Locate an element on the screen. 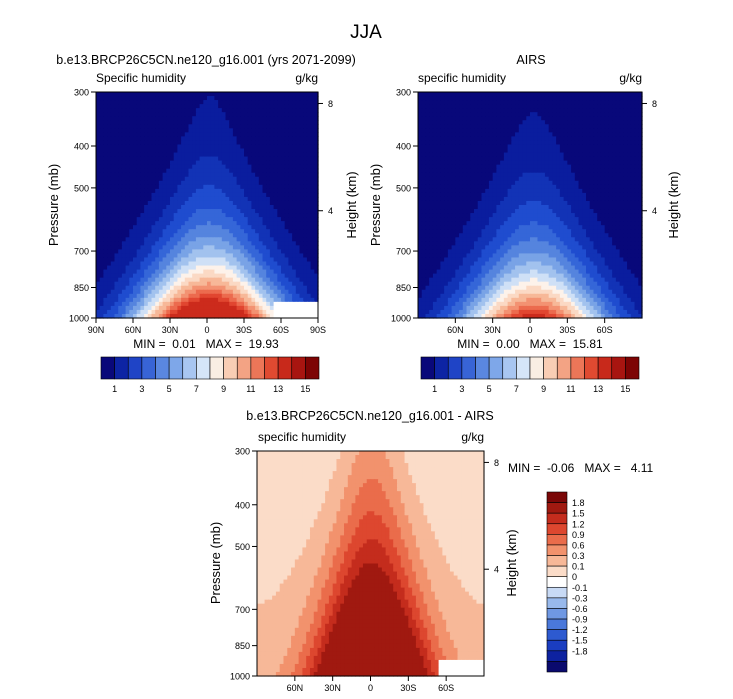 This screenshot has height=699, width=733. colorbar-swatch is located at coordinates (312, 368).